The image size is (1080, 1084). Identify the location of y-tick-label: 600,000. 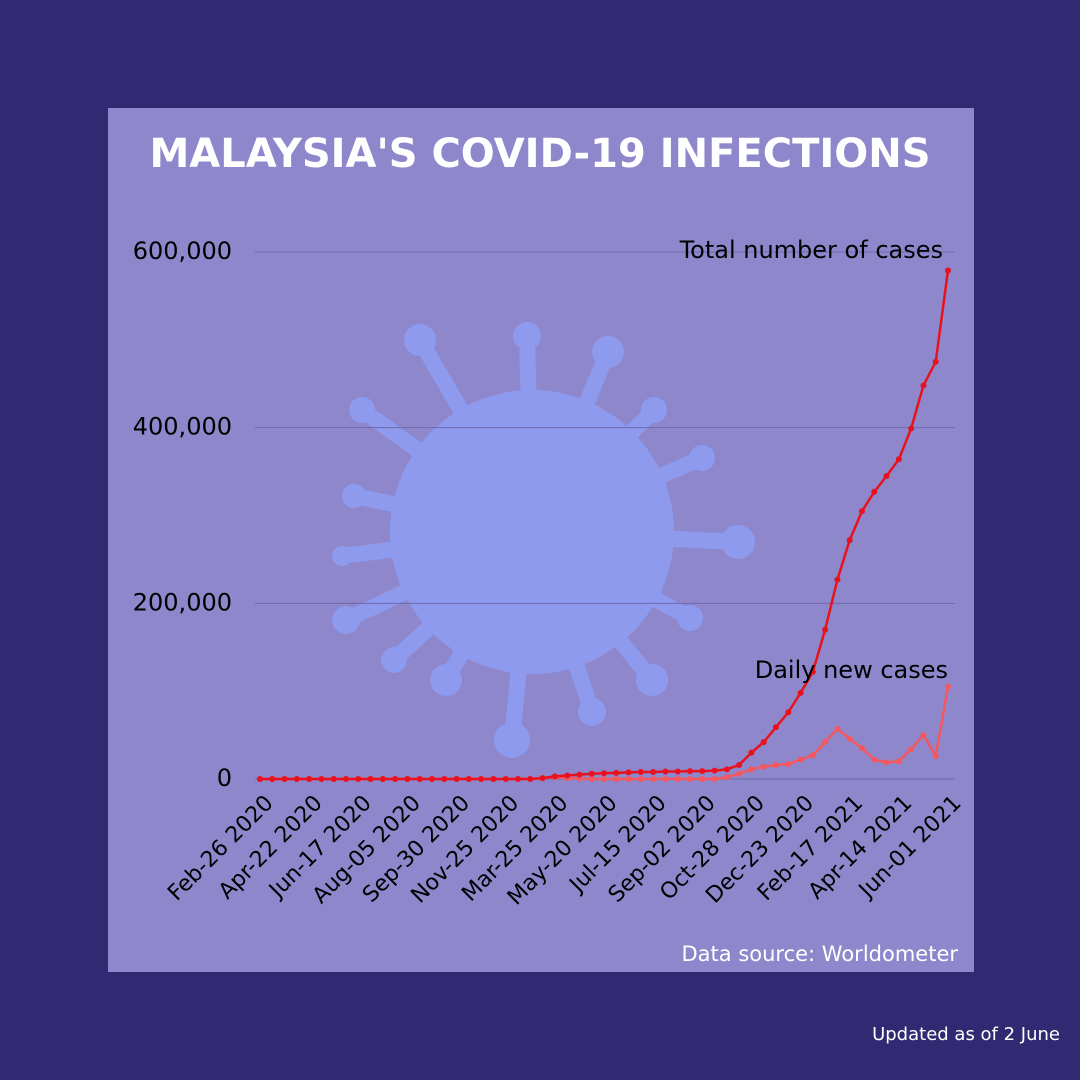
(182, 251).